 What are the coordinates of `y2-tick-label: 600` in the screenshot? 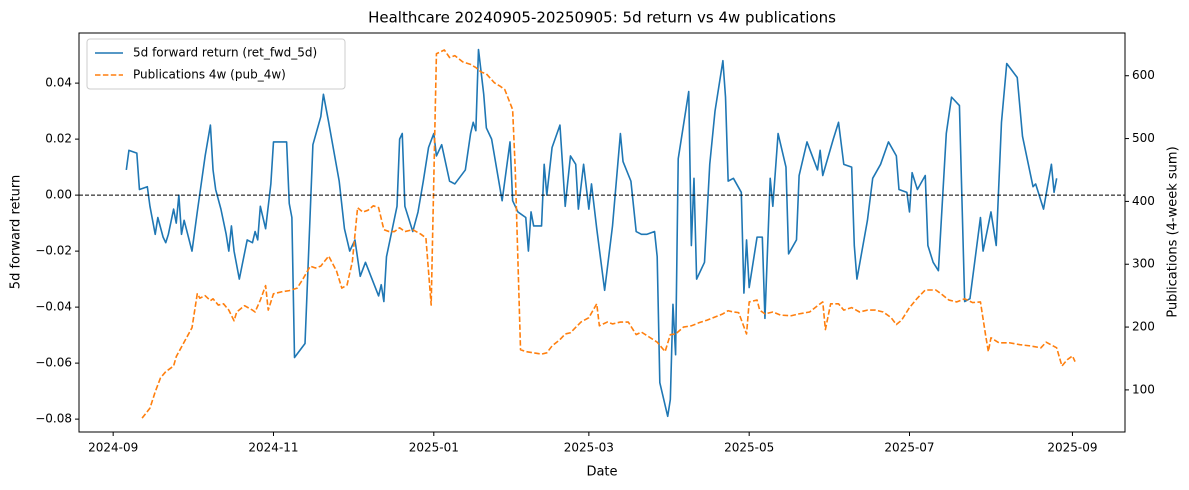 It's located at (1143, 75).